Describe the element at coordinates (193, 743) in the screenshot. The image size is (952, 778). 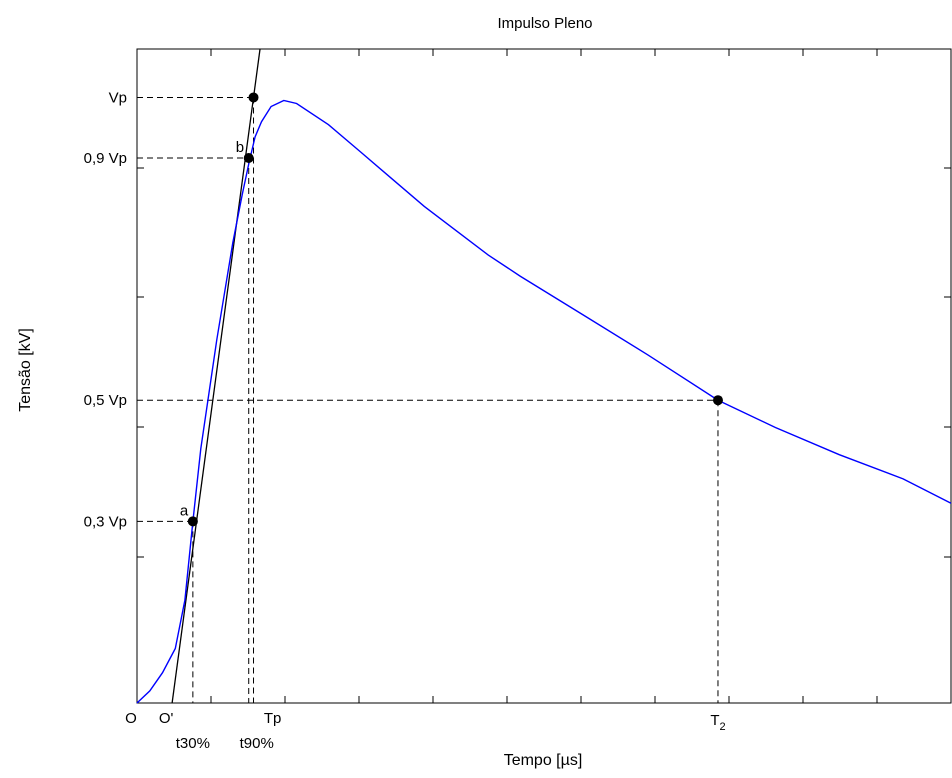
I see `x-tick-label: t30%` at that location.